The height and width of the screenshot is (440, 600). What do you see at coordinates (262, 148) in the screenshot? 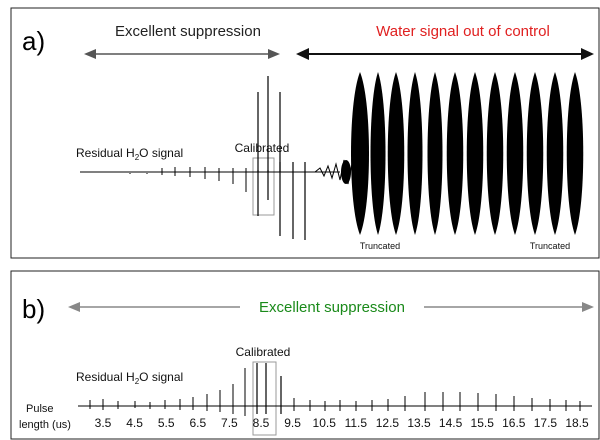
I see `panel-a-calibrated-label: Calibrated` at bounding box center [262, 148].